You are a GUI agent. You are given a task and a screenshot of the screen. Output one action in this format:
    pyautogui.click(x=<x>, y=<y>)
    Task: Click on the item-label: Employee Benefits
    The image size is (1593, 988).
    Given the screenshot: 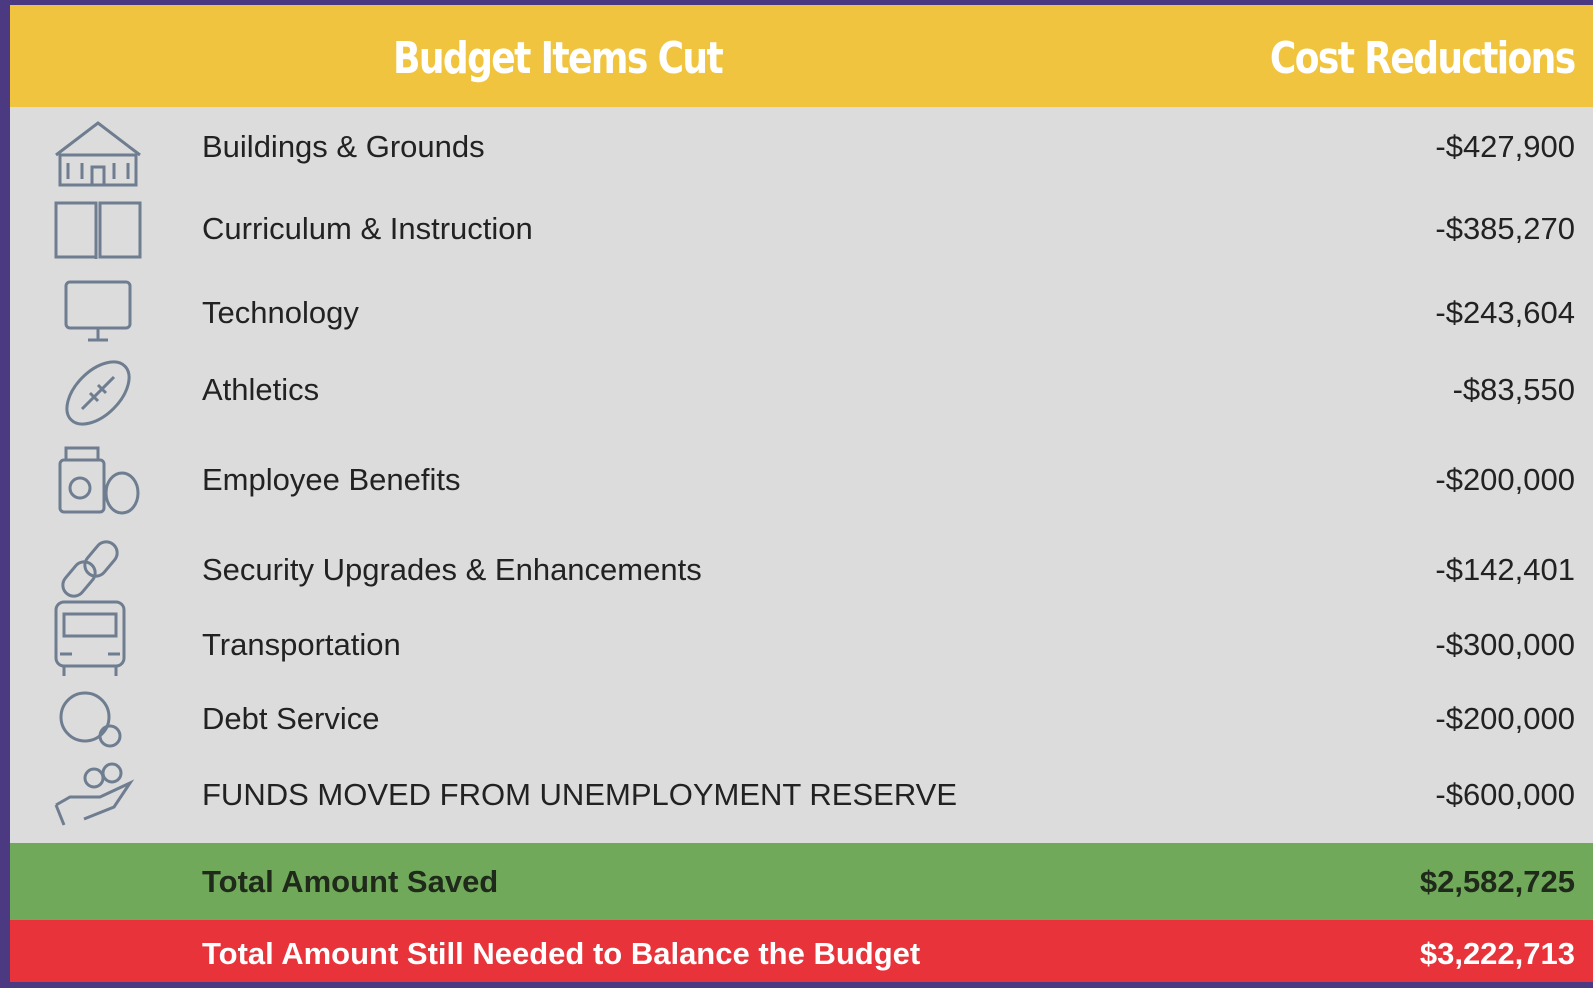 What is the action you would take?
    pyautogui.click(x=331, y=479)
    